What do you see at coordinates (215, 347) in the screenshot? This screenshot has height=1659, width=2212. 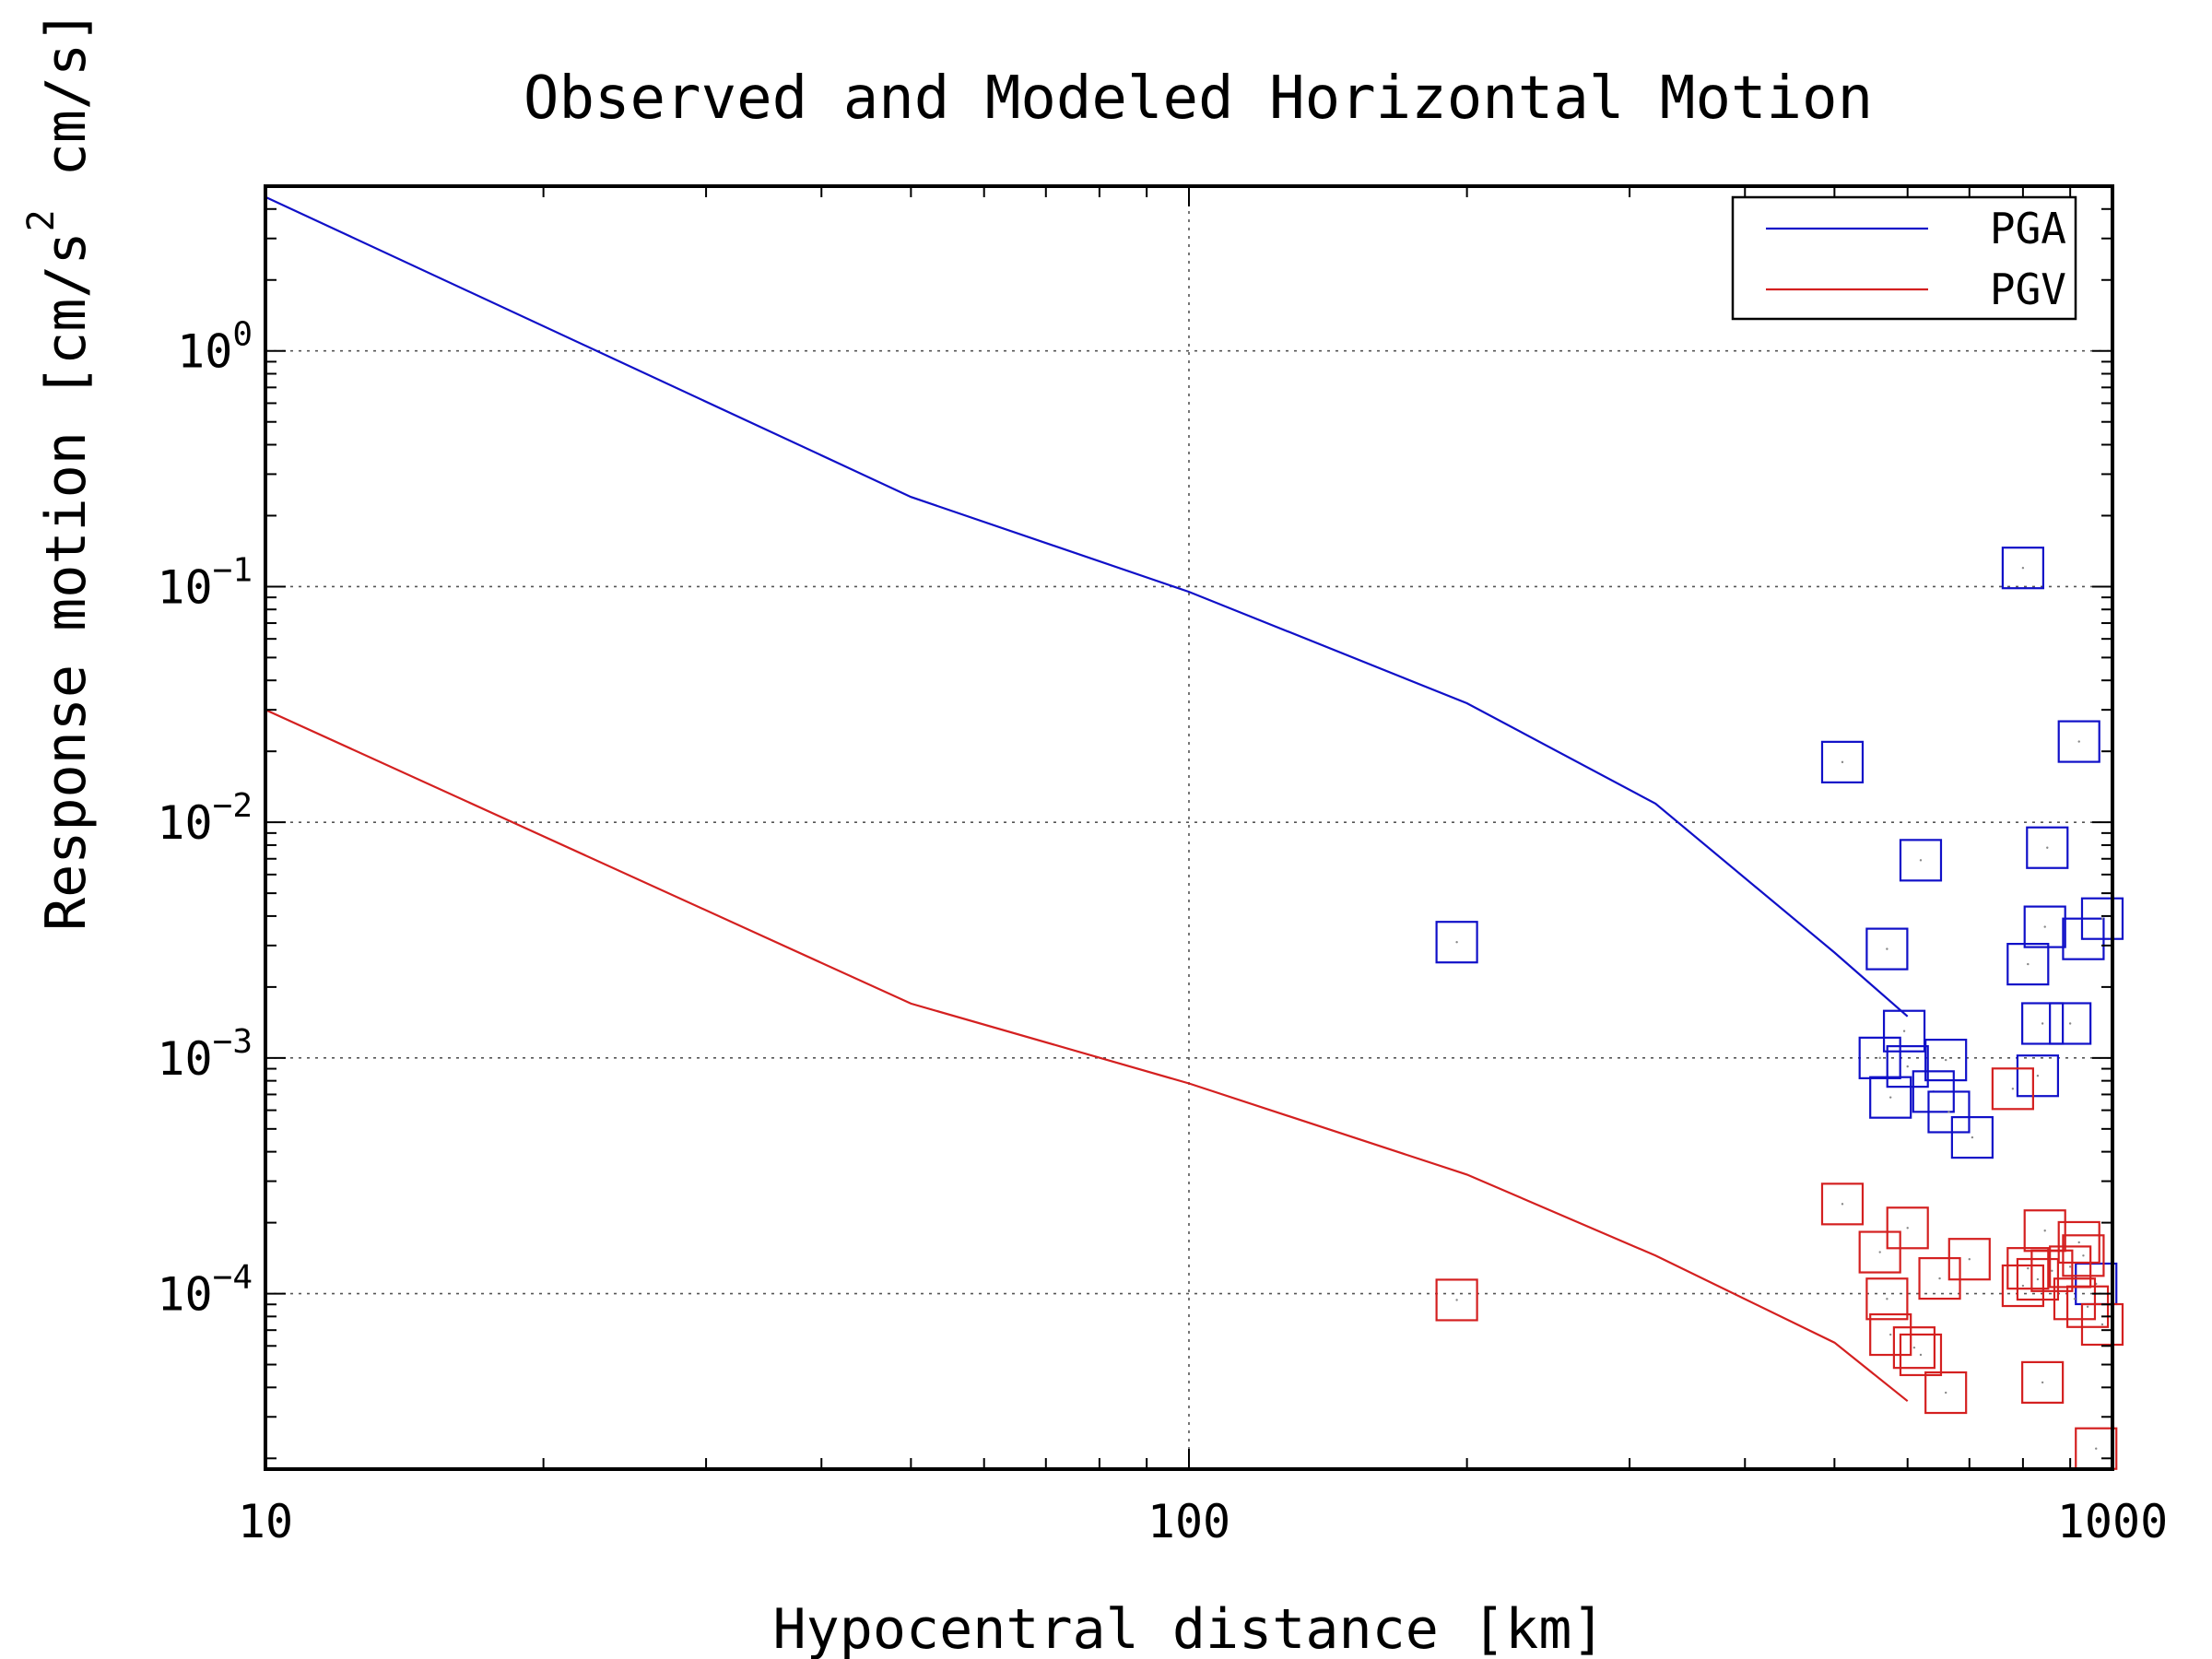 I see `y-tick-label: 10⁰` at bounding box center [215, 347].